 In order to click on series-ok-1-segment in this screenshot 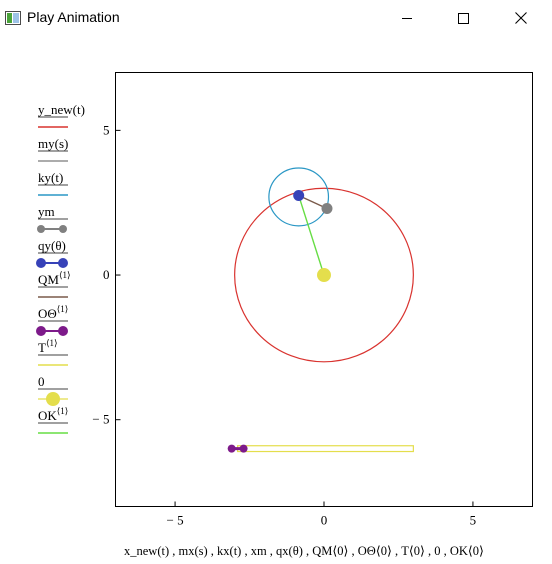, I will do `click(311, 235)`.